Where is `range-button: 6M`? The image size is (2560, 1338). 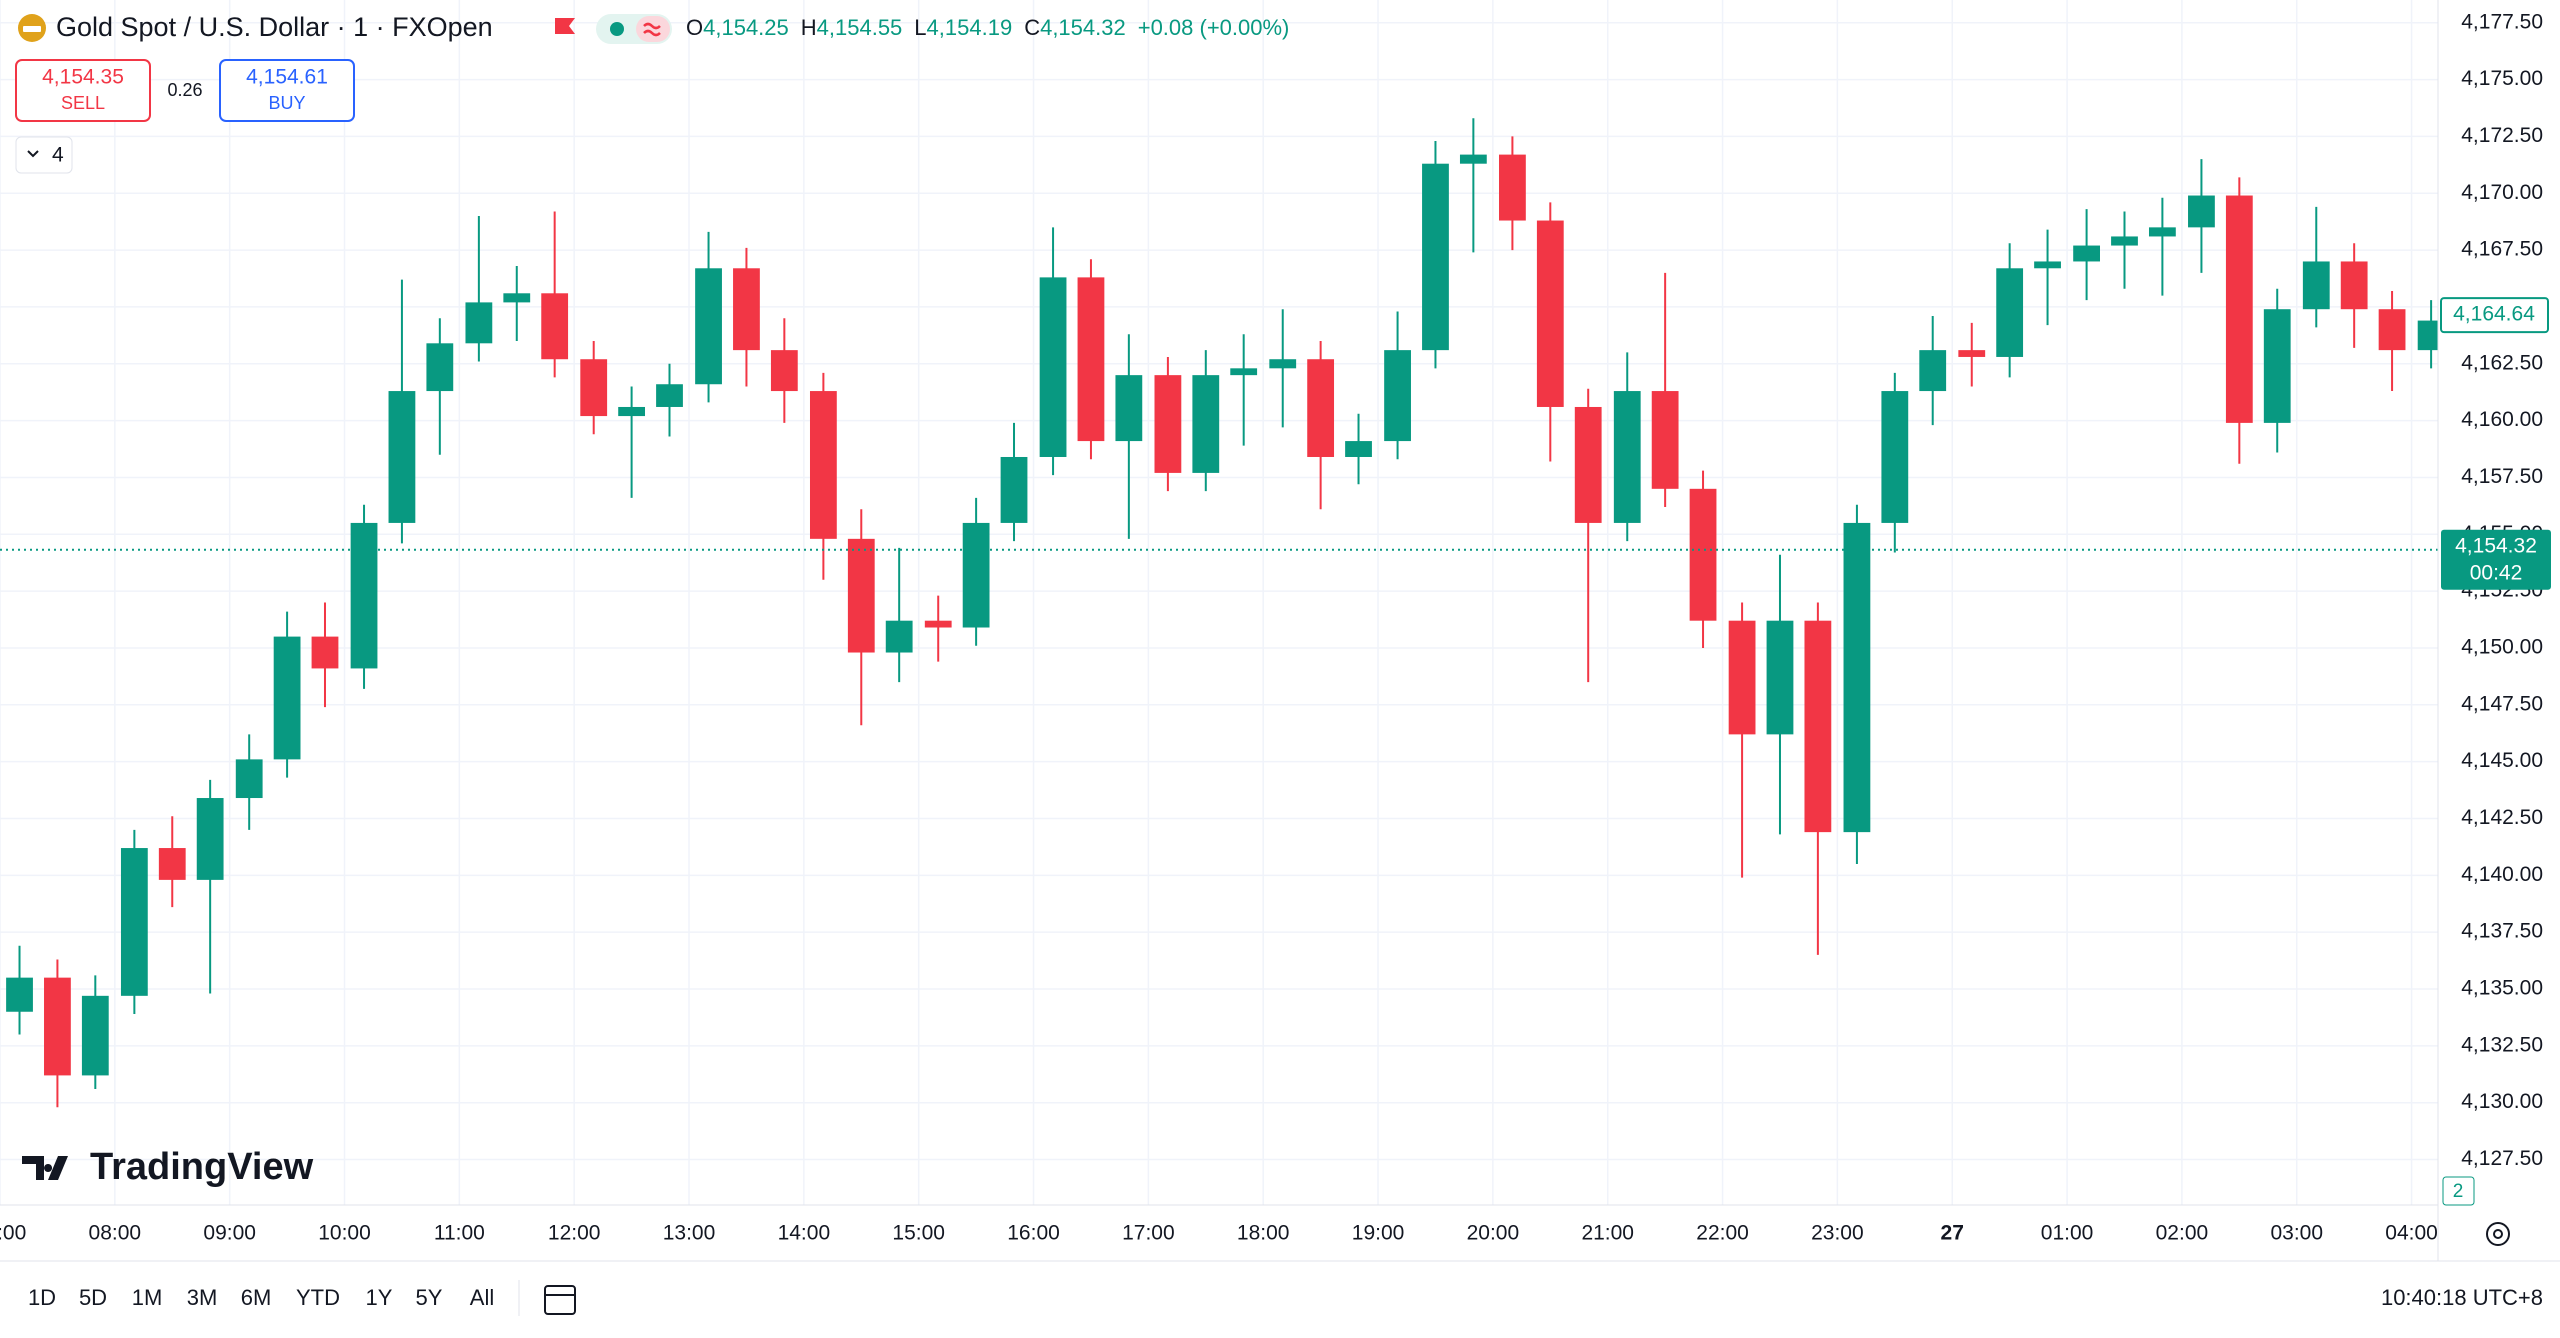 range-button: 6M is located at coordinates (256, 1297).